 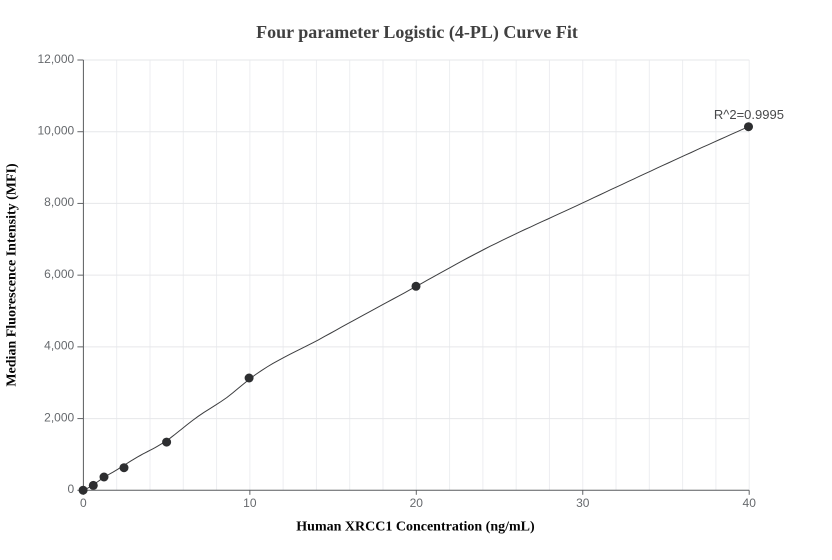 I want to click on svg-text:Median Fluorescence Intensity: Median Fluorescence Intensity (MFI), so click(x=12, y=275).